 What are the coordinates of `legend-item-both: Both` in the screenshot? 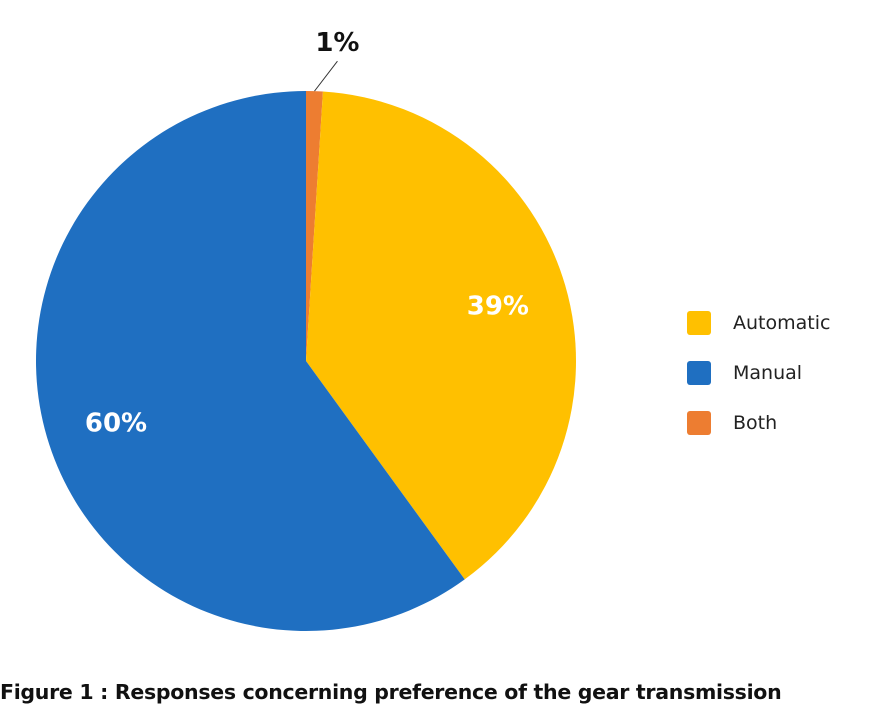 It's located at (758, 423).